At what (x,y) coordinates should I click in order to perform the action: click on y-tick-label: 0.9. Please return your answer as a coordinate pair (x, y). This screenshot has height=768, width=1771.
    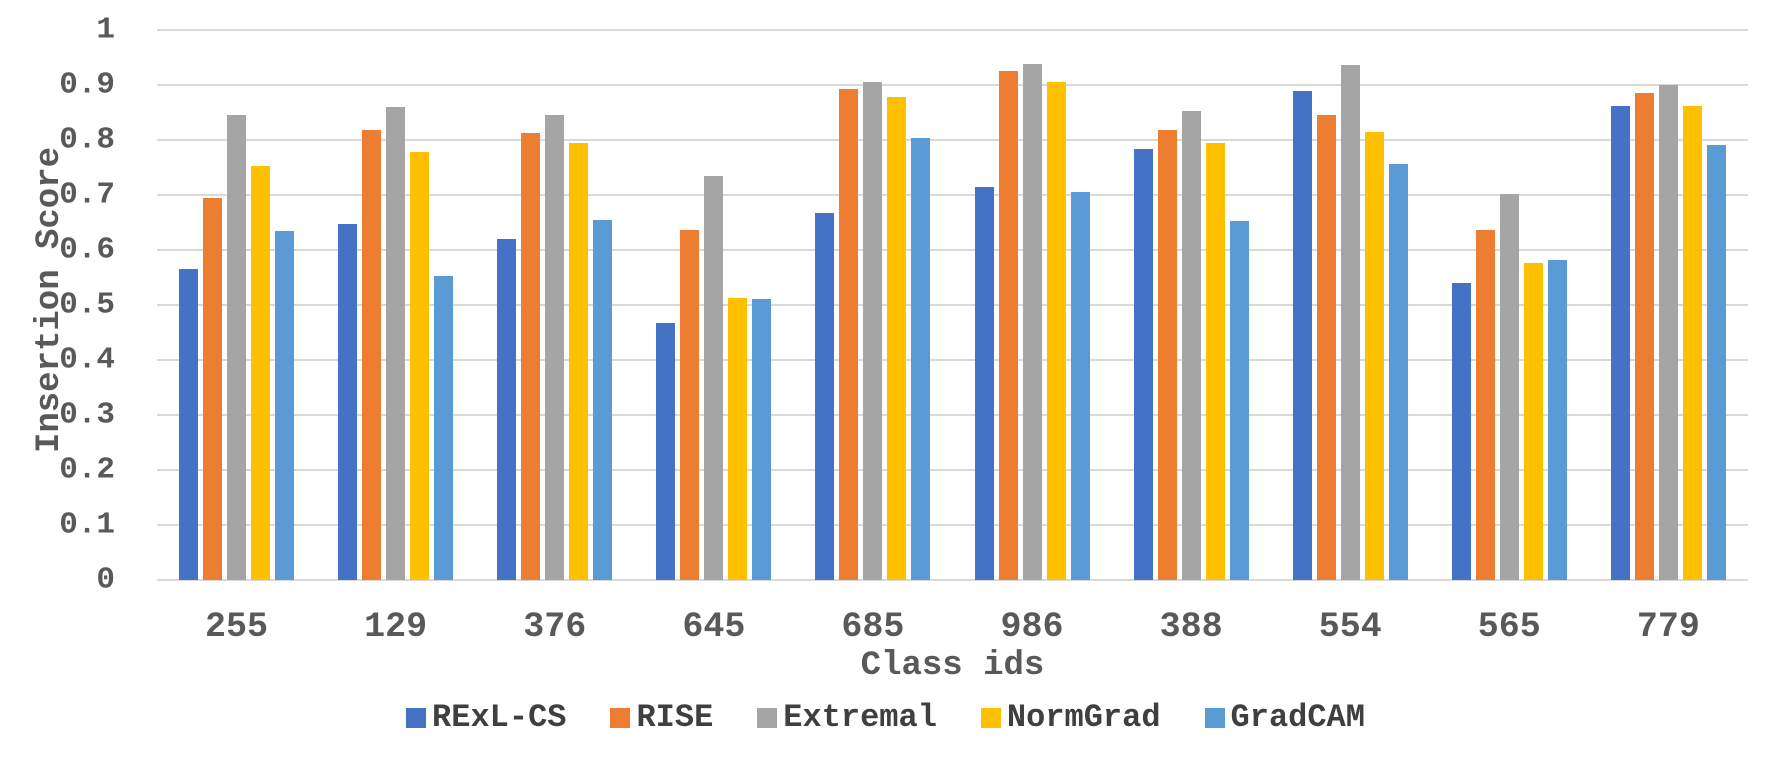
    Looking at the image, I should click on (87, 85).